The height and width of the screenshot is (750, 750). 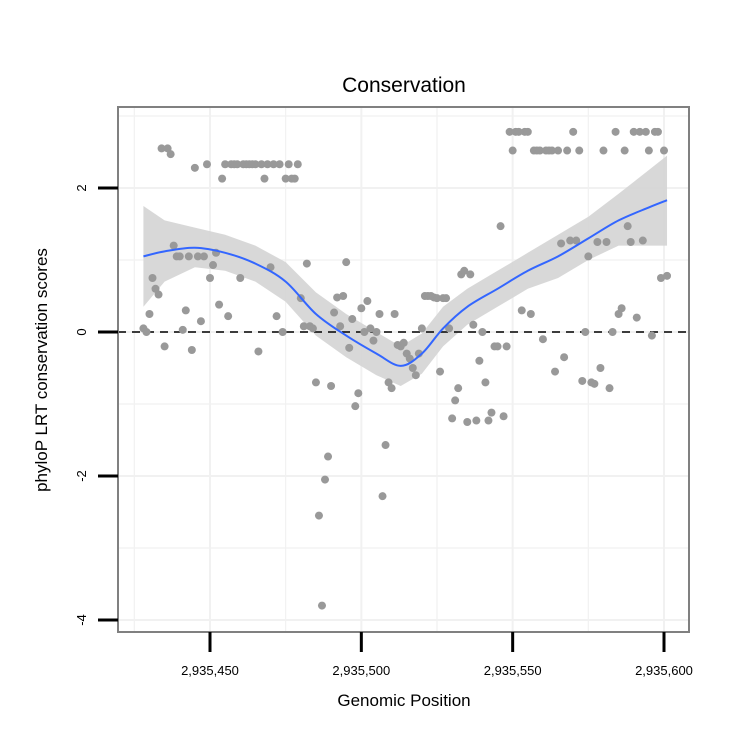 What do you see at coordinates (404, 85) in the screenshot?
I see `chart-title: Conservation` at bounding box center [404, 85].